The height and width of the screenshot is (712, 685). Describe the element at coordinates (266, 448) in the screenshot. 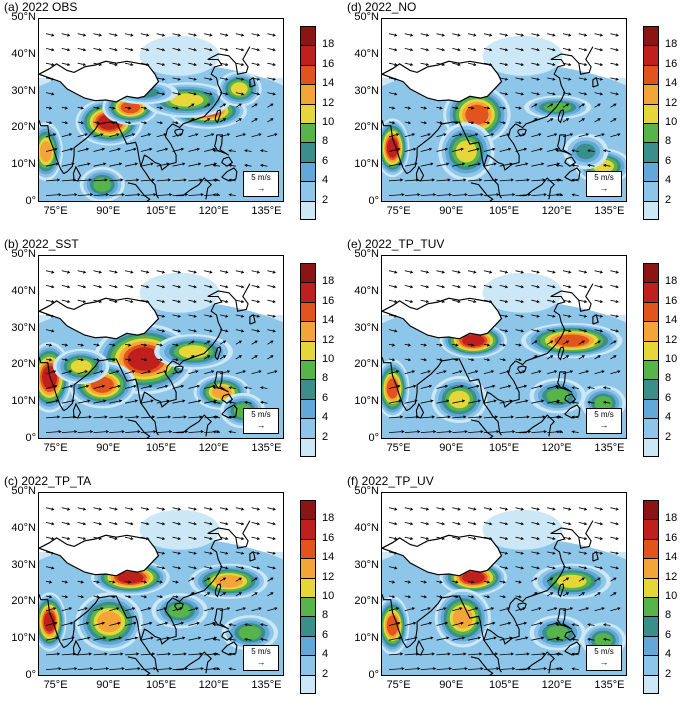

I see `x-tick-label: 135°E` at that location.